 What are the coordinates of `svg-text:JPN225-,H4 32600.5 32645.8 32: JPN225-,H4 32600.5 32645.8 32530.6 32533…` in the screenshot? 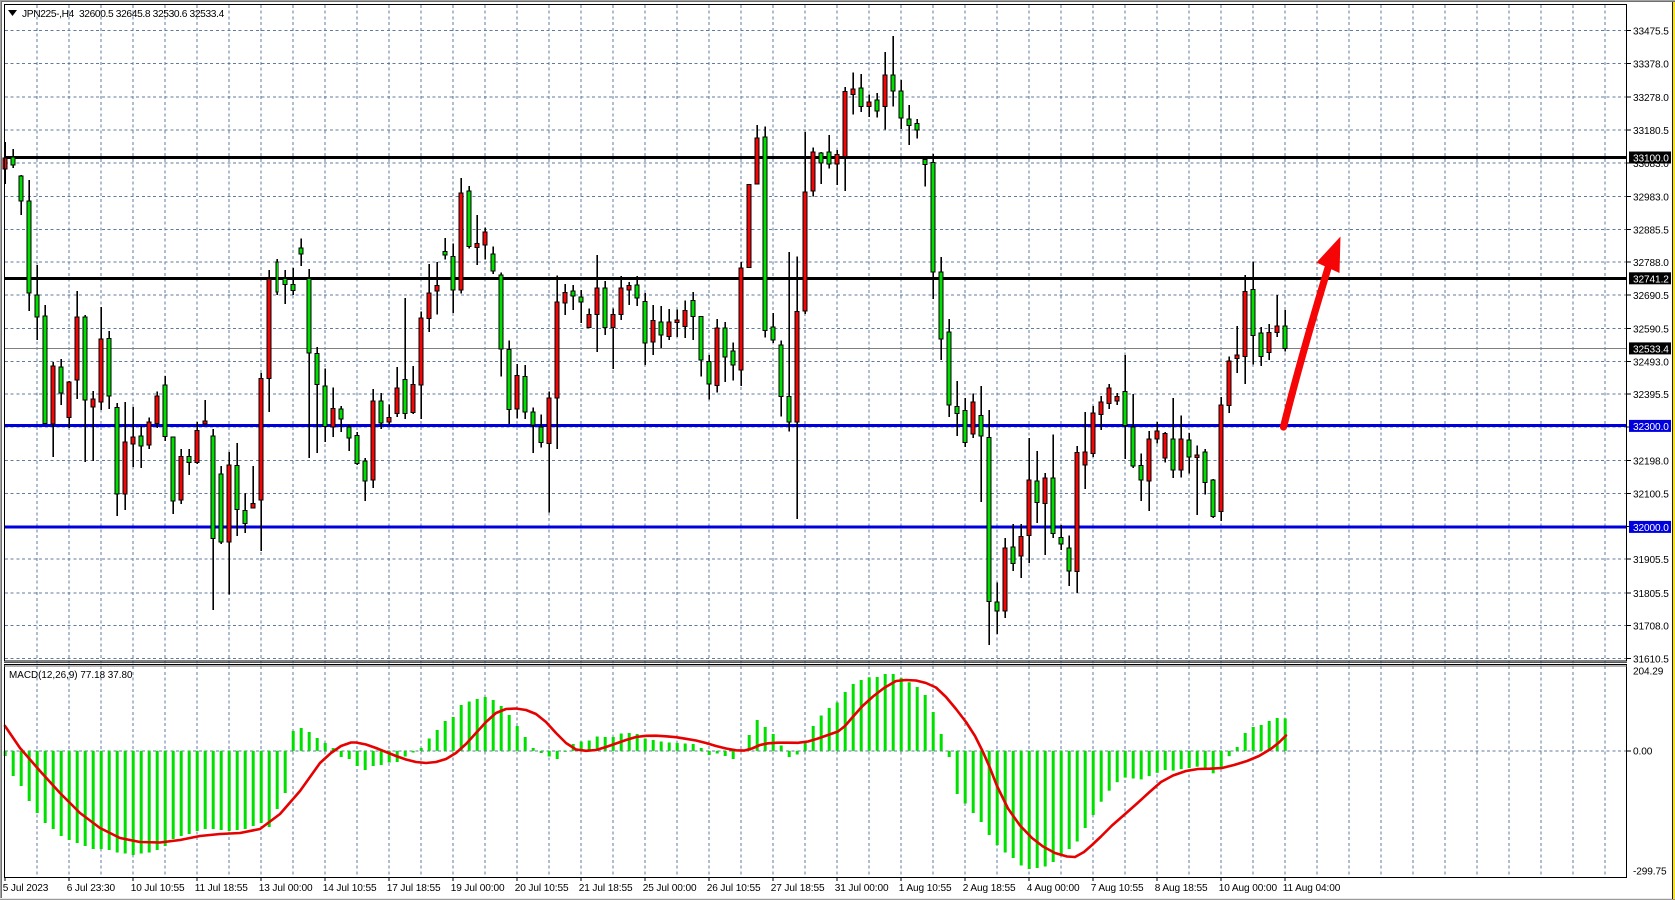 It's located at (123, 14).